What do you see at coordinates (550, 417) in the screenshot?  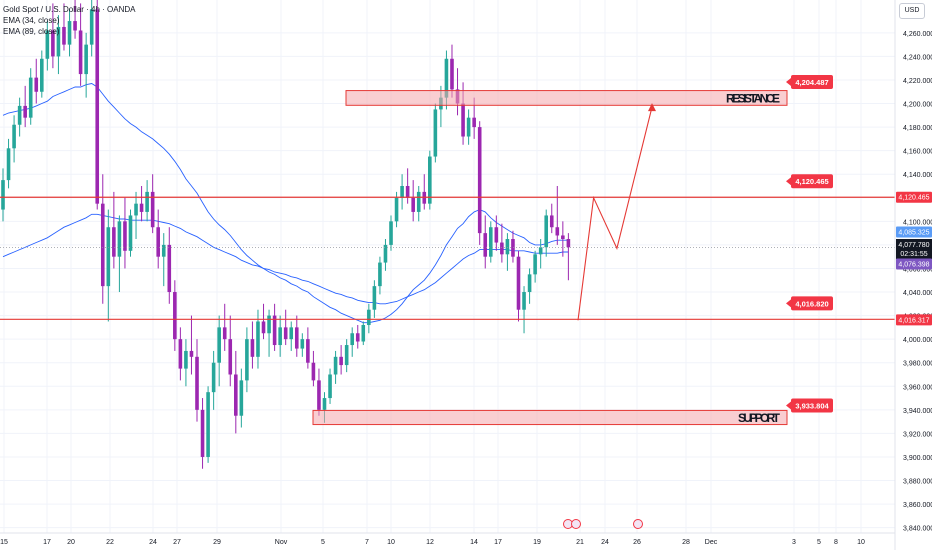 I see `support-zone` at bounding box center [550, 417].